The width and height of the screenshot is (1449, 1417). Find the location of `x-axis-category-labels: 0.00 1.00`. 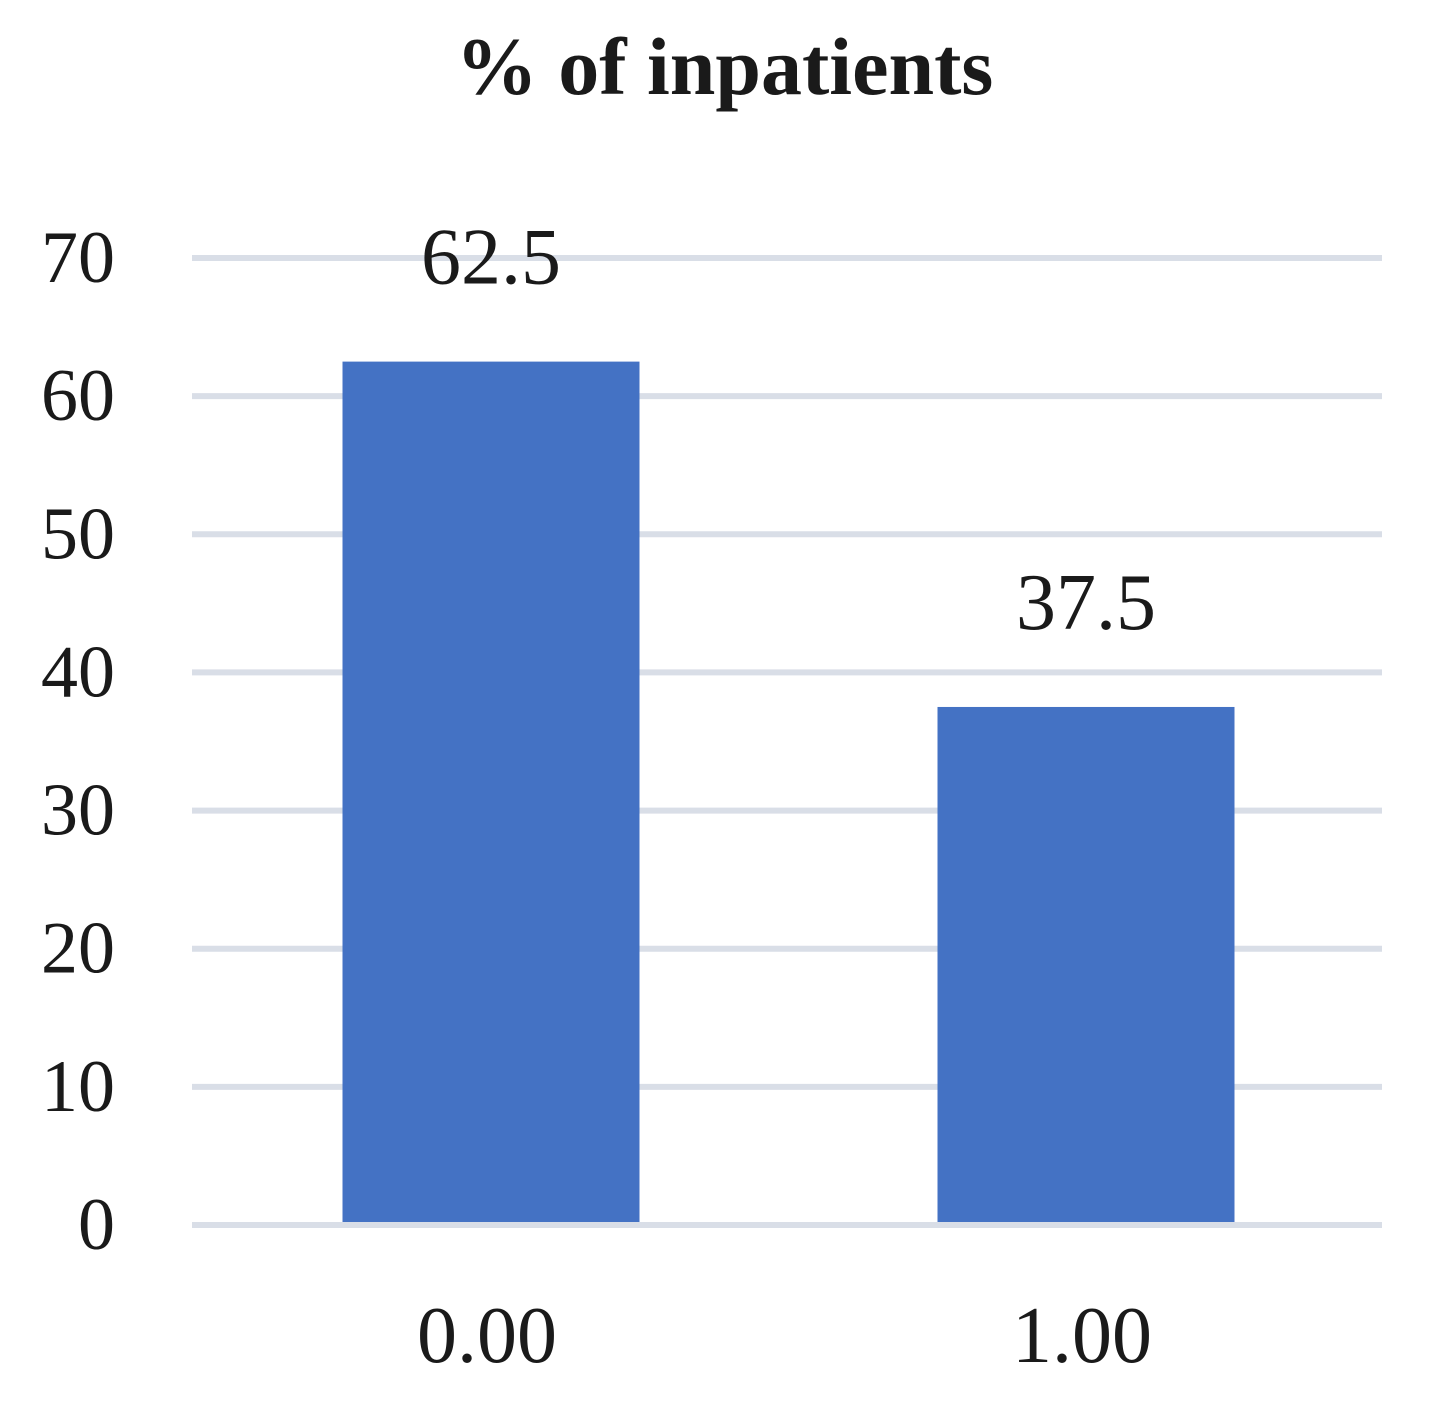

x-axis-category-labels: 0.00 1.00 is located at coordinates (784, 1336).